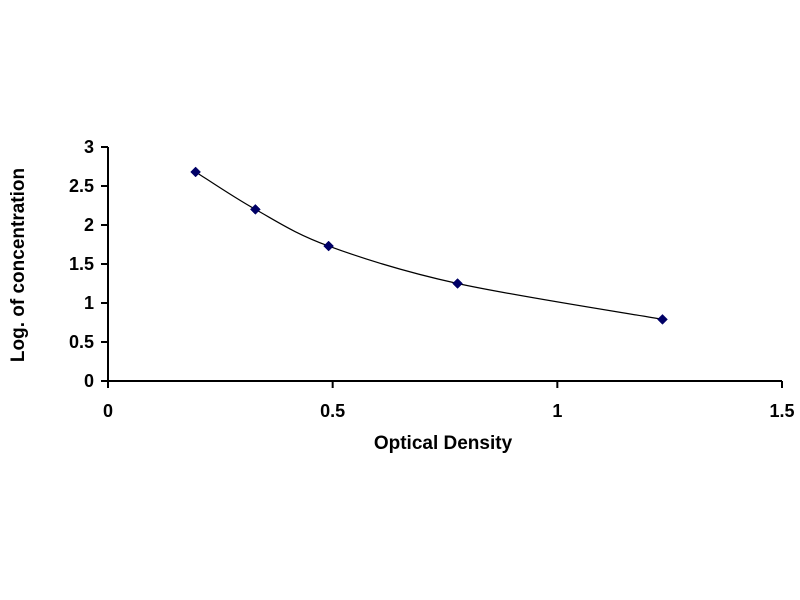 Image resolution: width=800 pixels, height=600 pixels. I want to click on y-axis-title: Log. of concentration, so click(18, 265).